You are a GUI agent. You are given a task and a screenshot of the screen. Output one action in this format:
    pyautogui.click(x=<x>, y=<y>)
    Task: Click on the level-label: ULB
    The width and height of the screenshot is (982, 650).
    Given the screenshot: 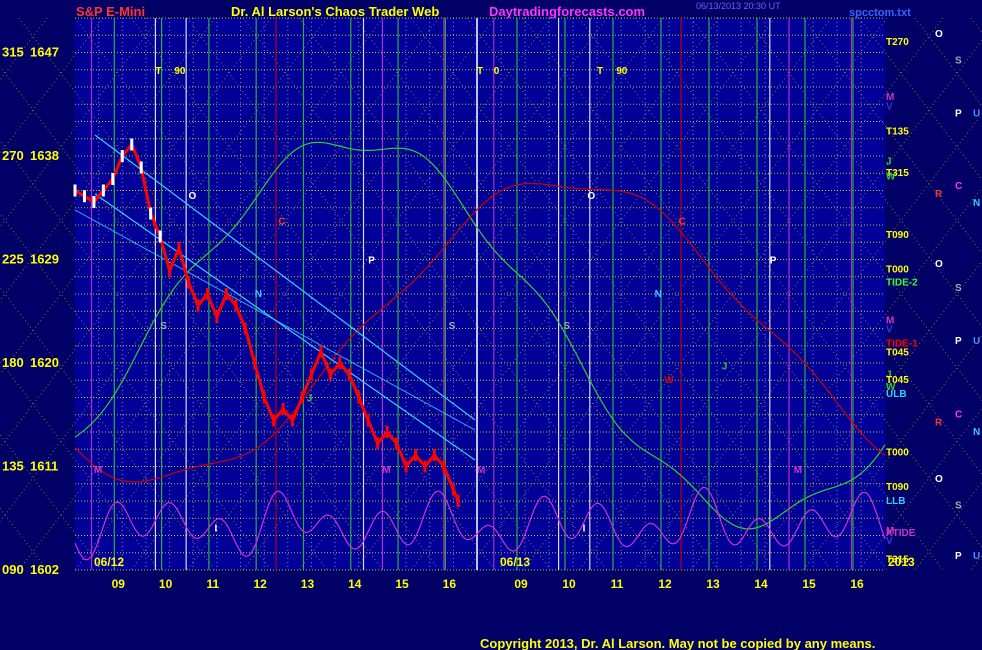 What is the action you would take?
    pyautogui.click(x=896, y=394)
    